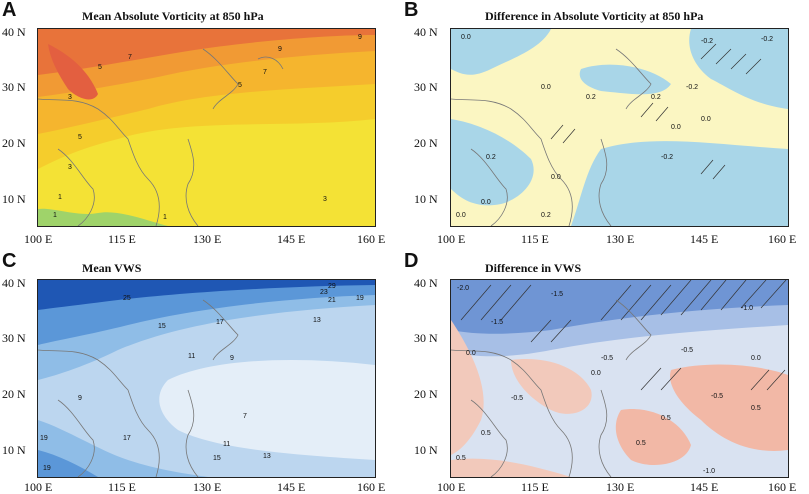 This screenshot has height=494, width=809. What do you see at coordinates (704, 487) in the screenshot?
I see `d-x-tick-145: 145 E` at bounding box center [704, 487].